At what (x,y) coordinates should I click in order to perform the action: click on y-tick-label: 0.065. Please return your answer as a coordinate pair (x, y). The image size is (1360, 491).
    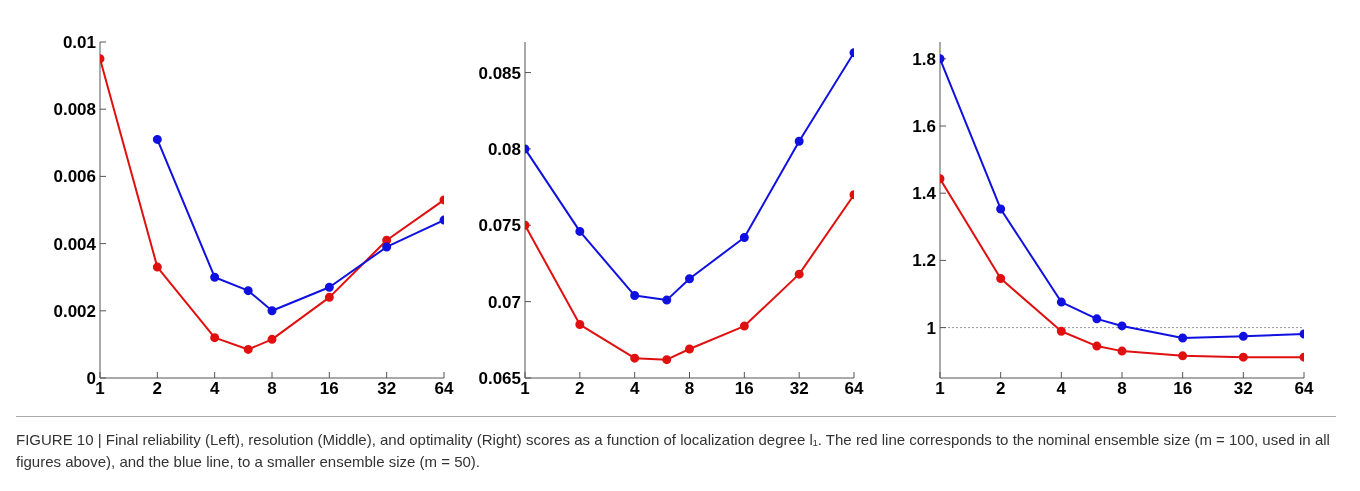
    Looking at the image, I should click on (499, 379).